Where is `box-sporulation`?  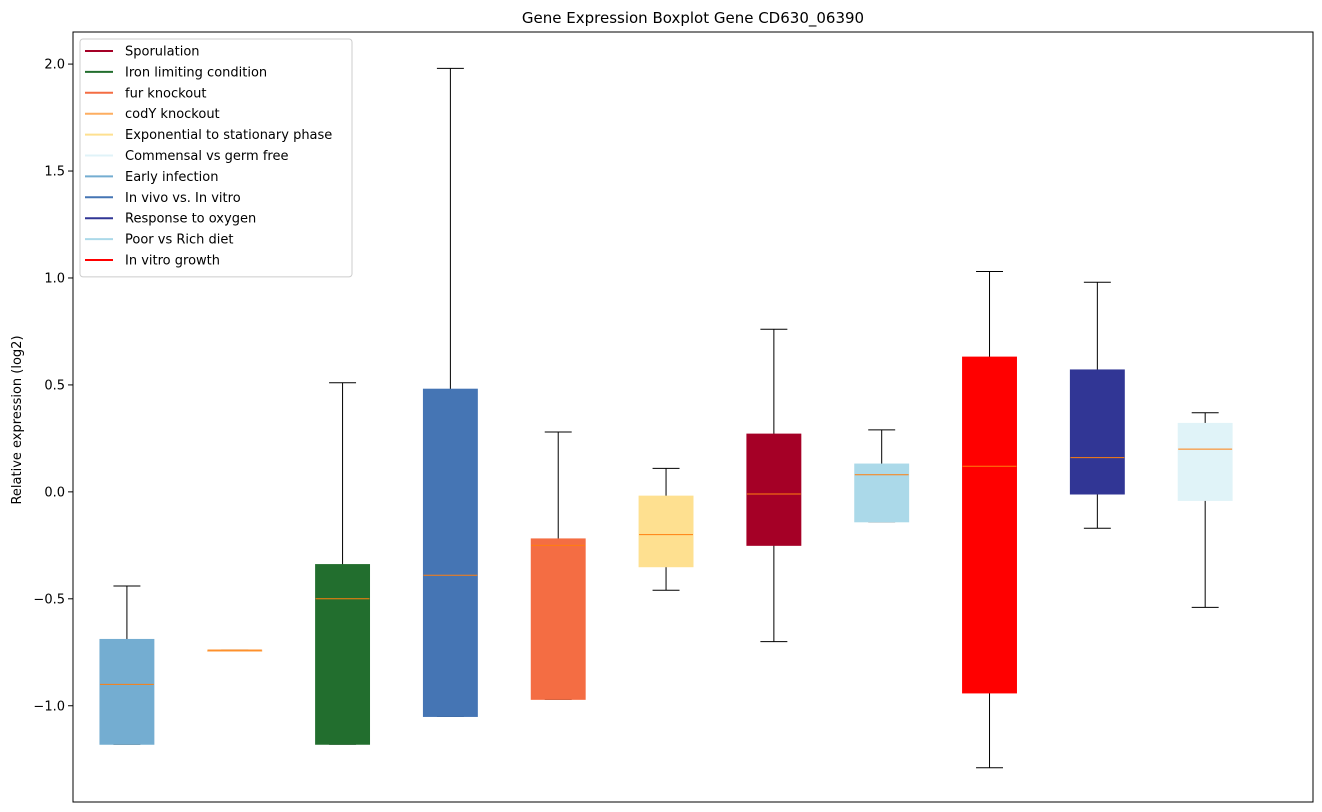
box-sporulation is located at coordinates (774, 485).